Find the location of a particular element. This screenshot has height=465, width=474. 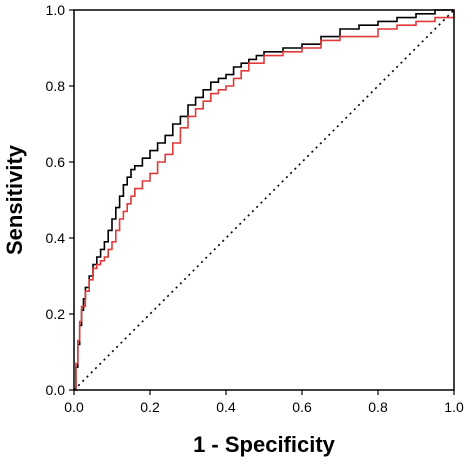

x-tick-label: 0.4 is located at coordinates (226, 407).